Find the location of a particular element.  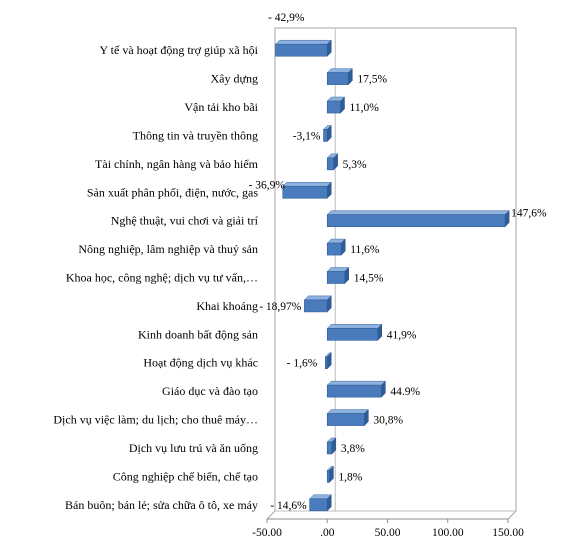

category-label: Giáo dục và đào tạo is located at coordinates (210, 391).